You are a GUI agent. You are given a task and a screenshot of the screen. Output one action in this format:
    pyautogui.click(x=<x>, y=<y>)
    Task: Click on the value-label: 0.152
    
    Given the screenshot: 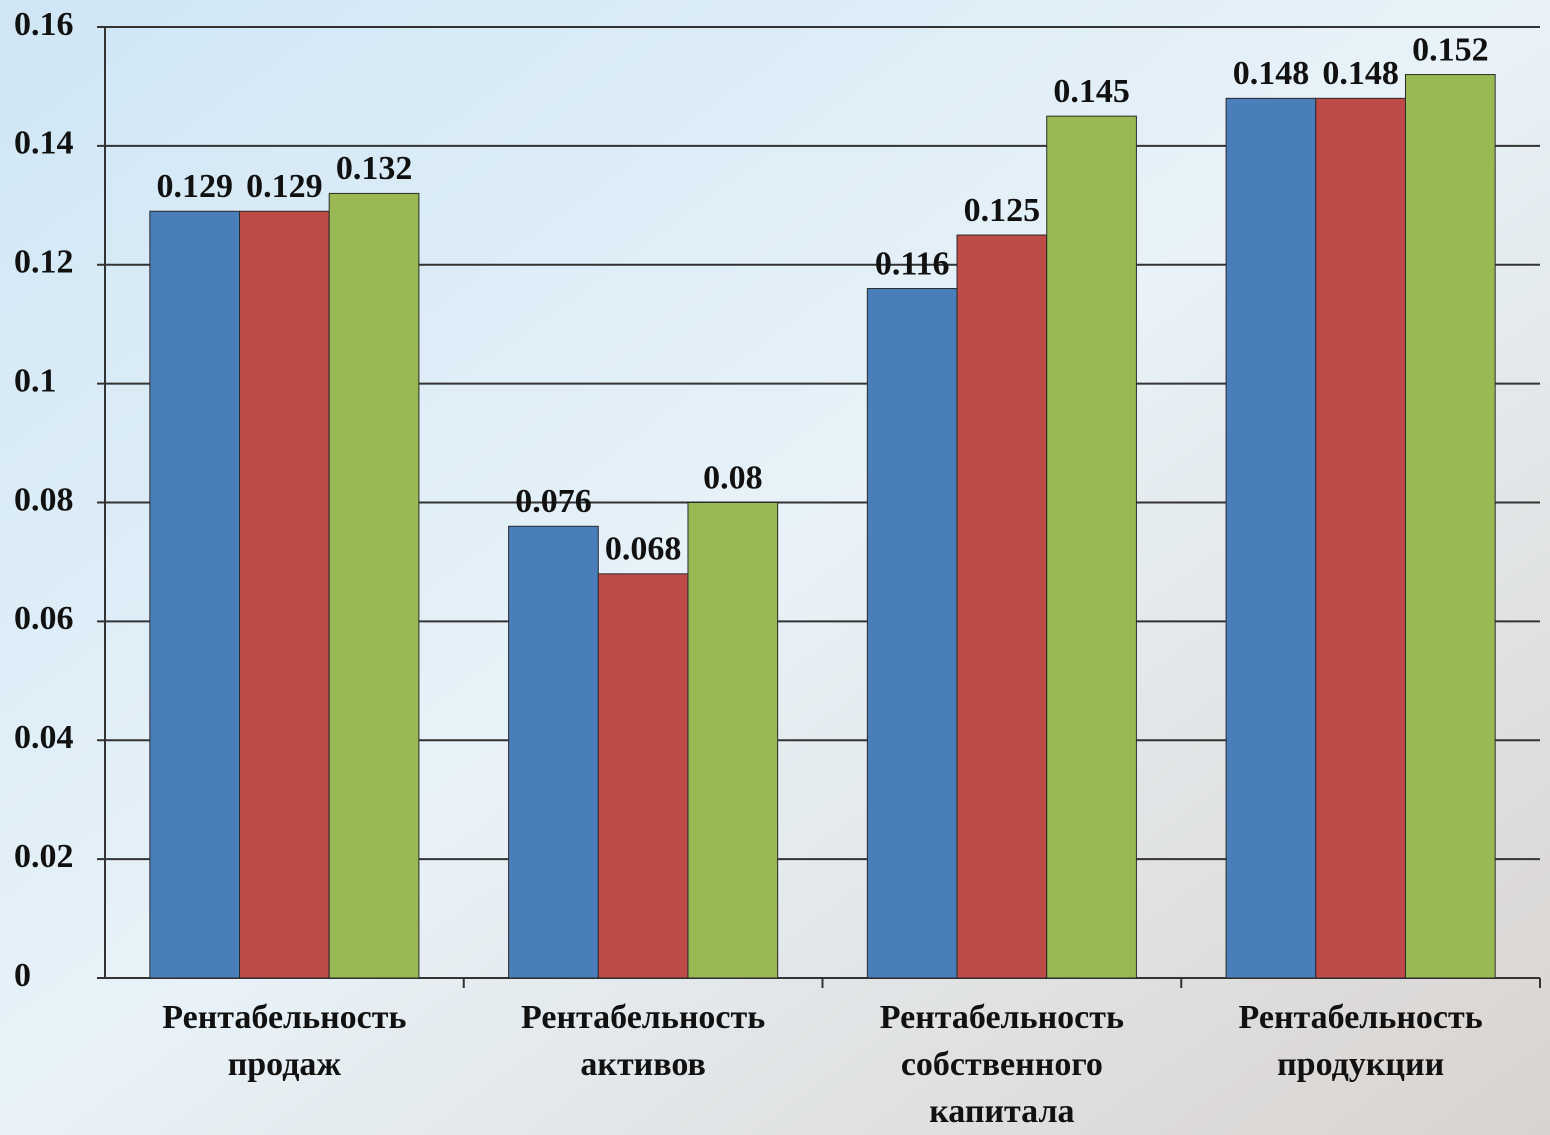 What is the action you would take?
    pyautogui.click(x=1450, y=49)
    